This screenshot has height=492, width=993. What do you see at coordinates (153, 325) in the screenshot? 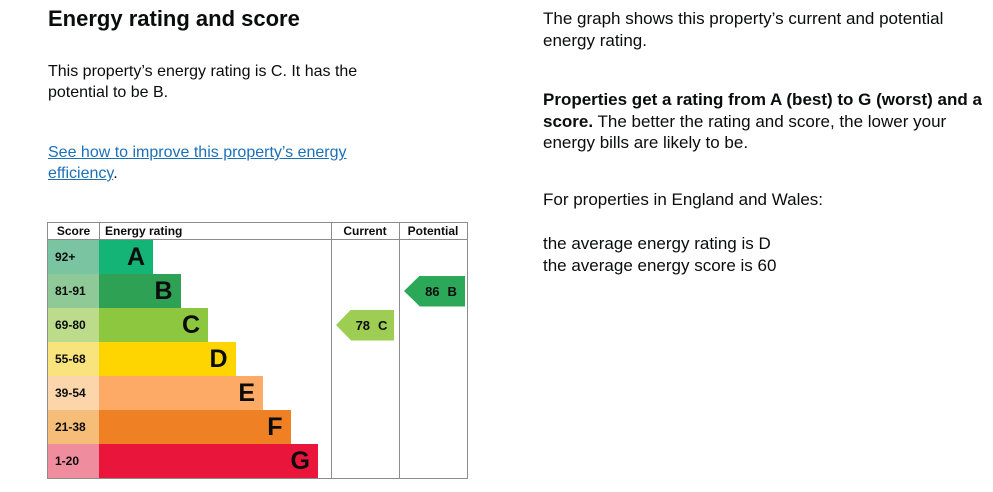
I see `epc-band-bar-c: C` at bounding box center [153, 325].